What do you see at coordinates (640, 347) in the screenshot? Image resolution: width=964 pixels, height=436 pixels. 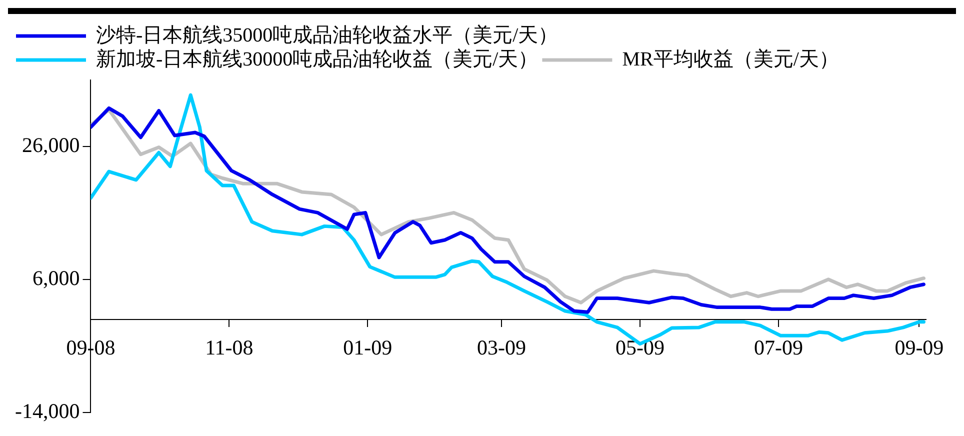 I see `x-tick-label: 05-09` at bounding box center [640, 347].